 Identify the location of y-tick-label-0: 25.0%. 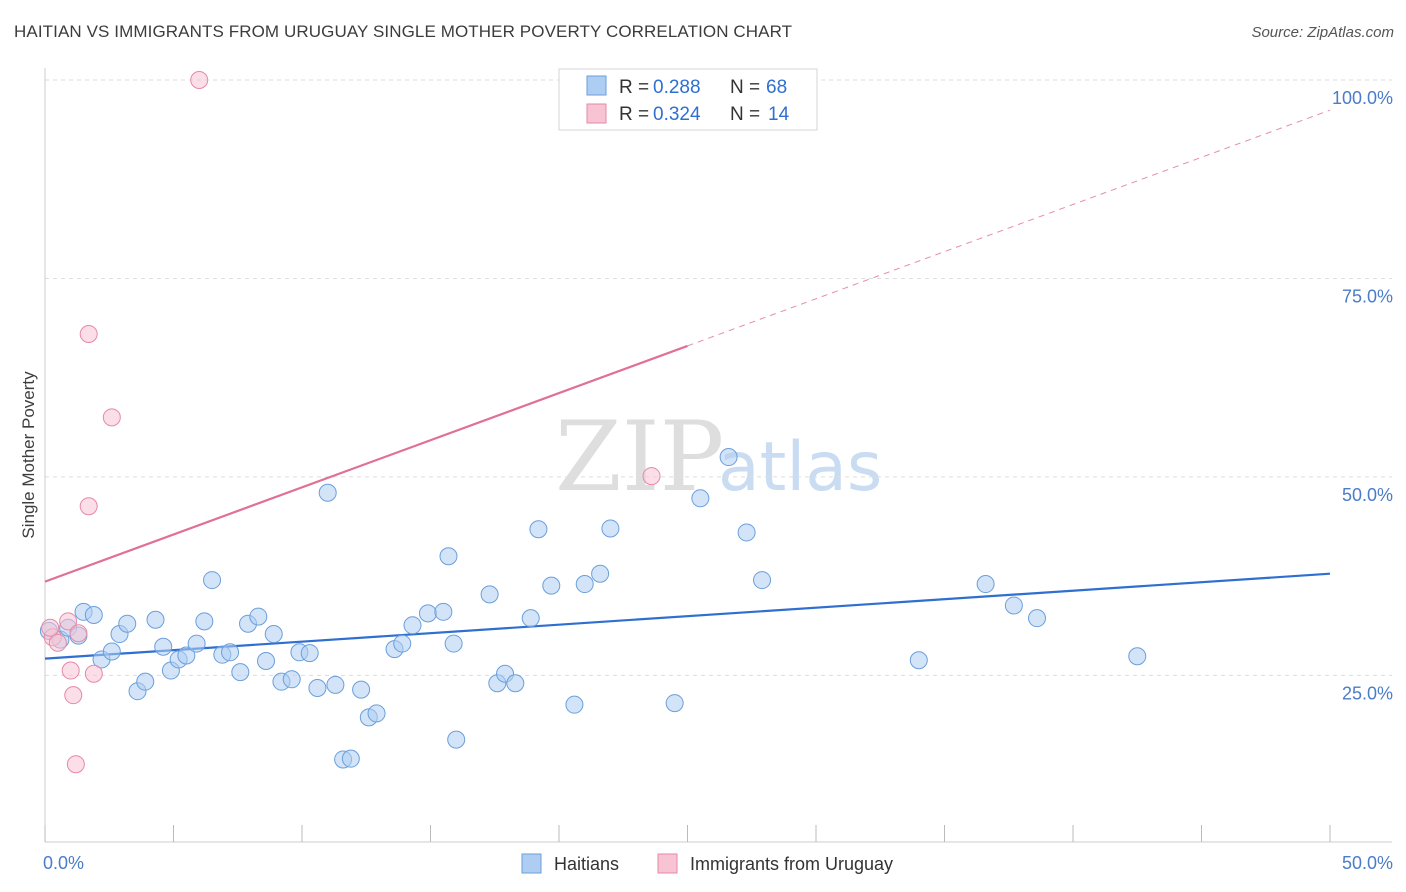
(1367, 693).